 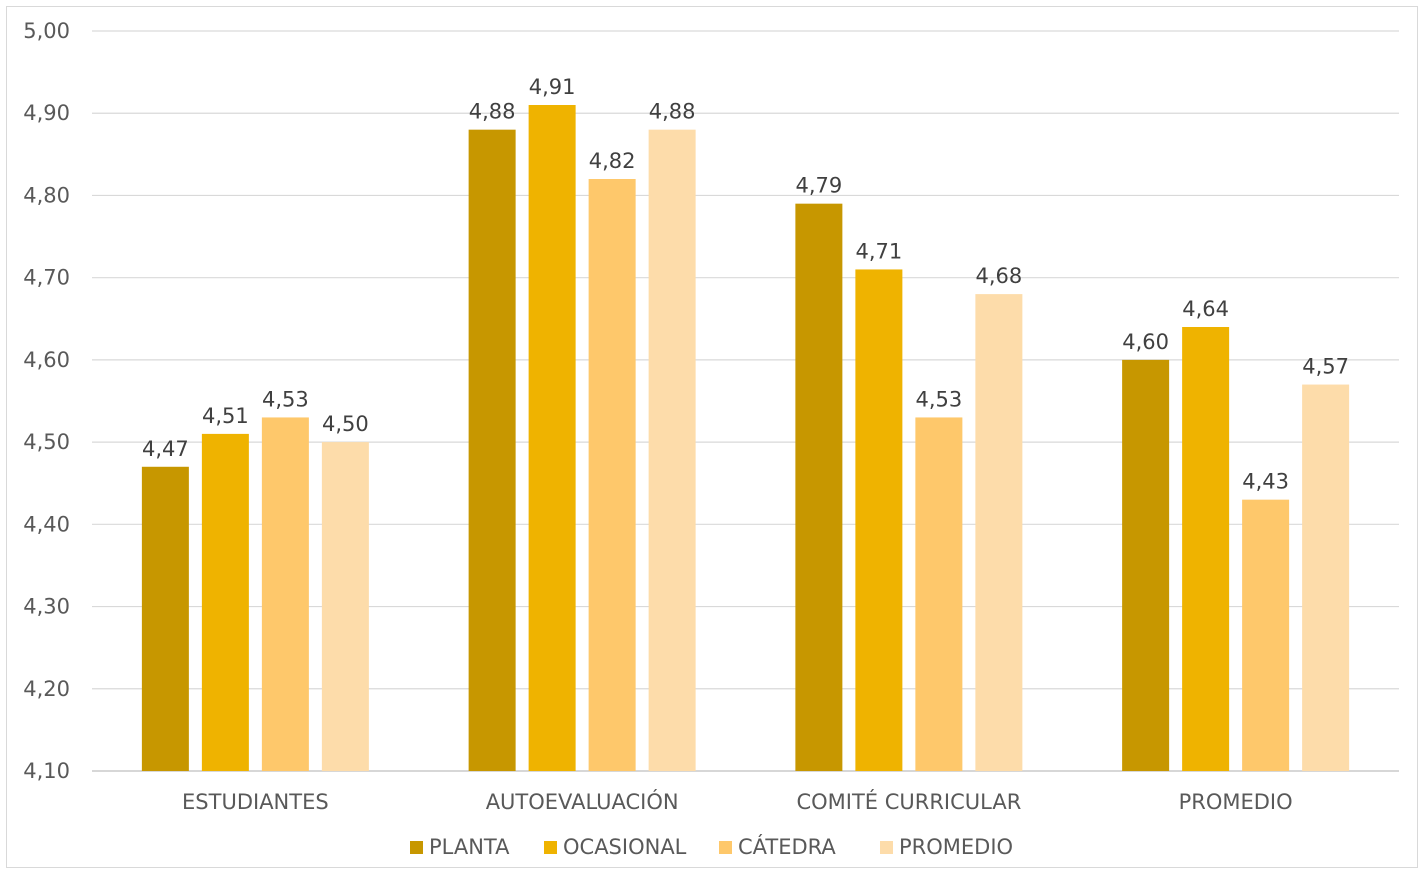 I want to click on legend-label: PLANTA, so click(x=469, y=847).